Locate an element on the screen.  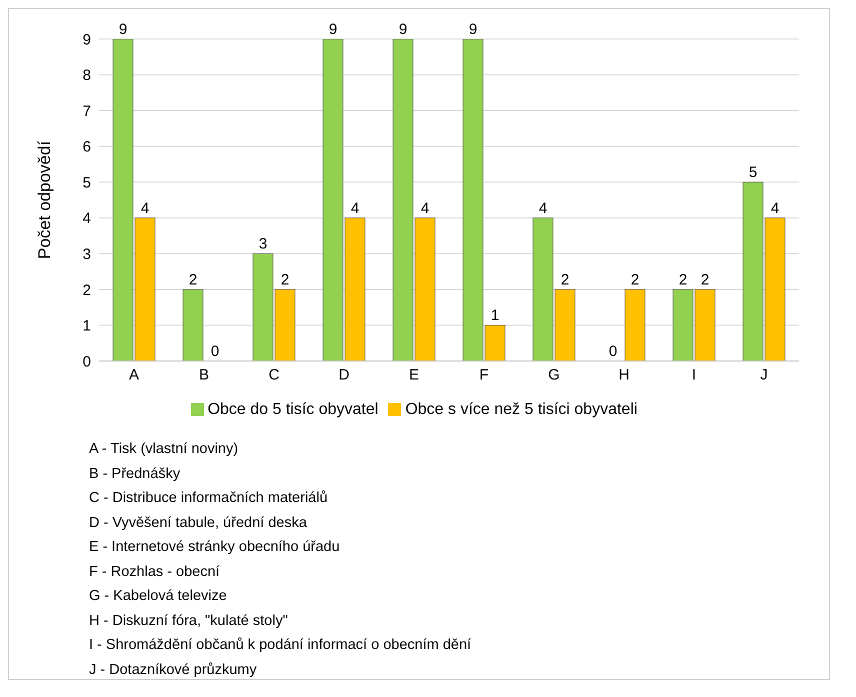
x-tick-label: I is located at coordinates (694, 375).